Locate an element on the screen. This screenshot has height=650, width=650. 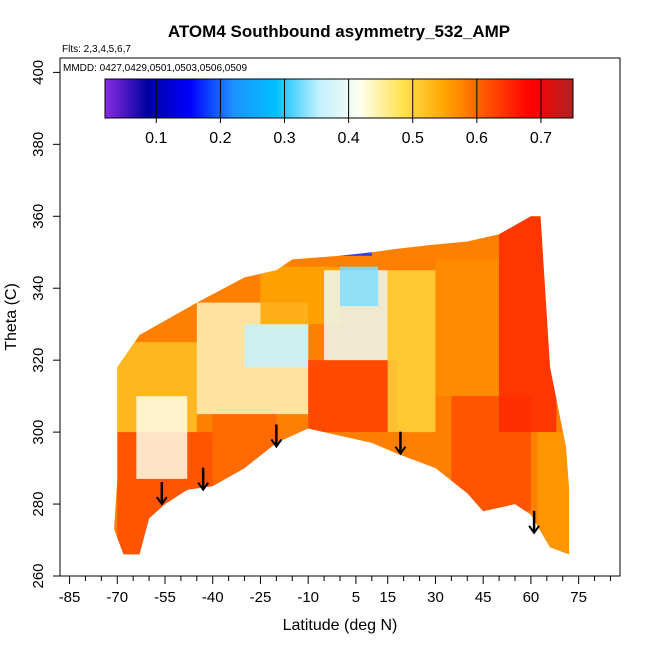
x-tick-label: -70 is located at coordinates (117, 597).